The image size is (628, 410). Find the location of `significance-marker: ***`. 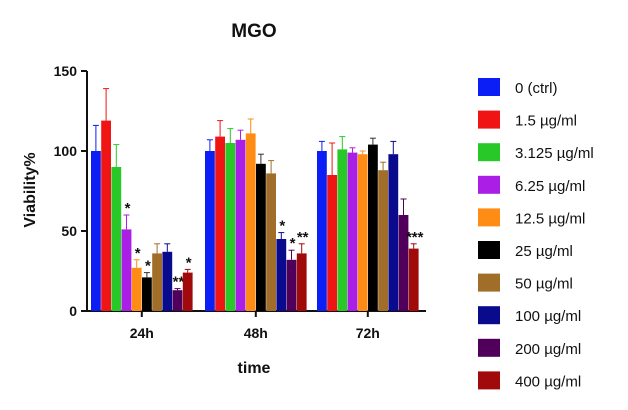

significance-marker: *** is located at coordinates (415, 237).